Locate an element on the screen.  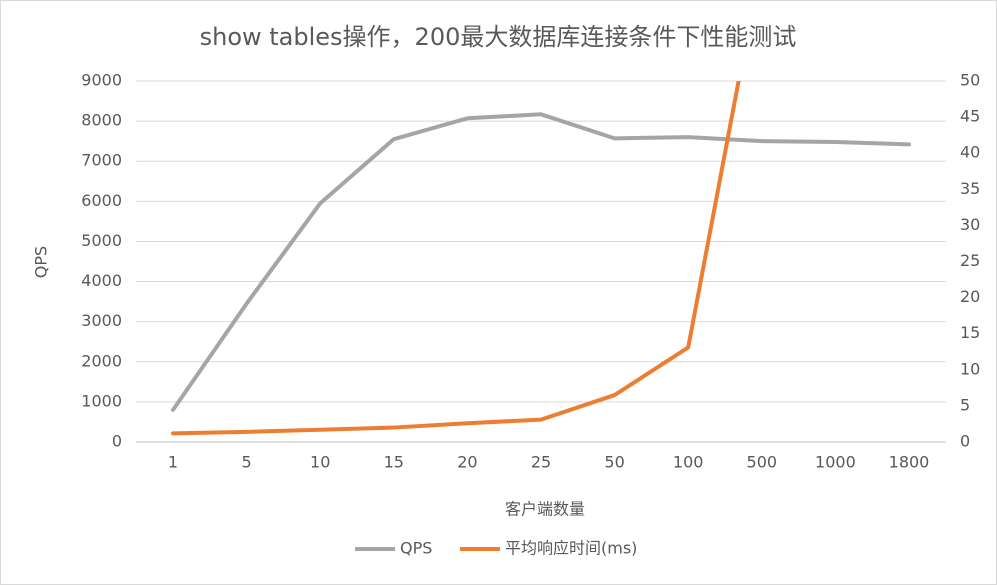
chart-title: show tables操作，200最大数据库连接条件下性能测试 is located at coordinates (498, 37).